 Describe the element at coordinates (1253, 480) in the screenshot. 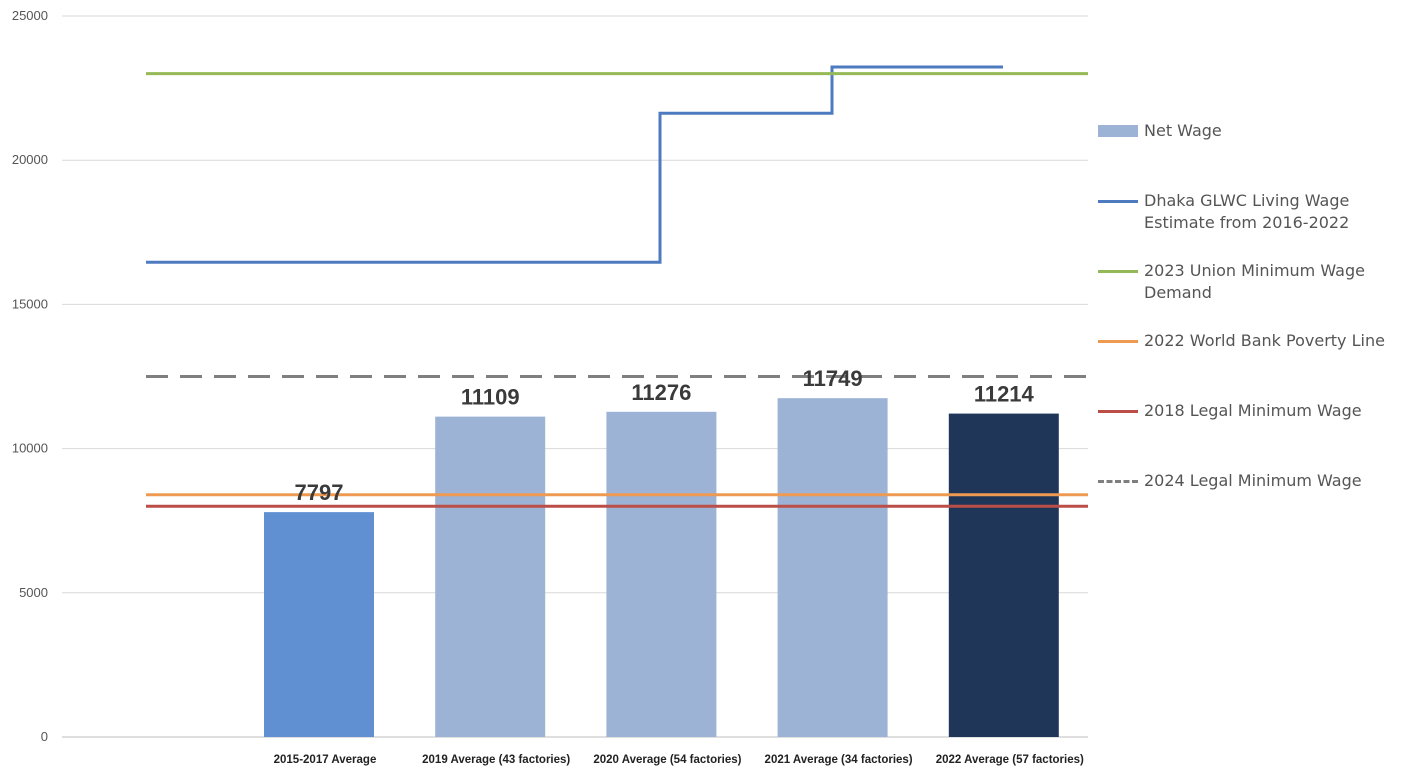

I see `legend-label-2024-minimum: 2024 Legal Minimum Wage` at that location.